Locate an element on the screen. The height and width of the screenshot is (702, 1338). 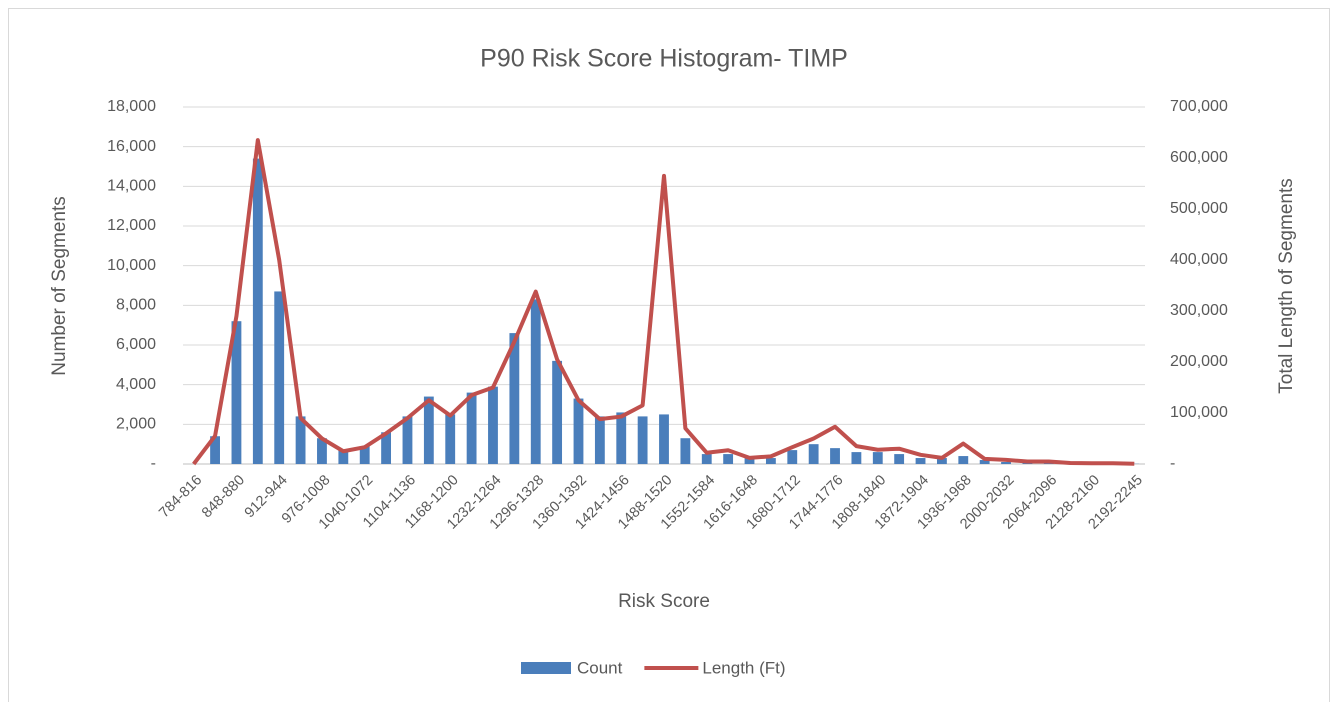
y-tick-label: 6,000 is located at coordinates (136, 344).